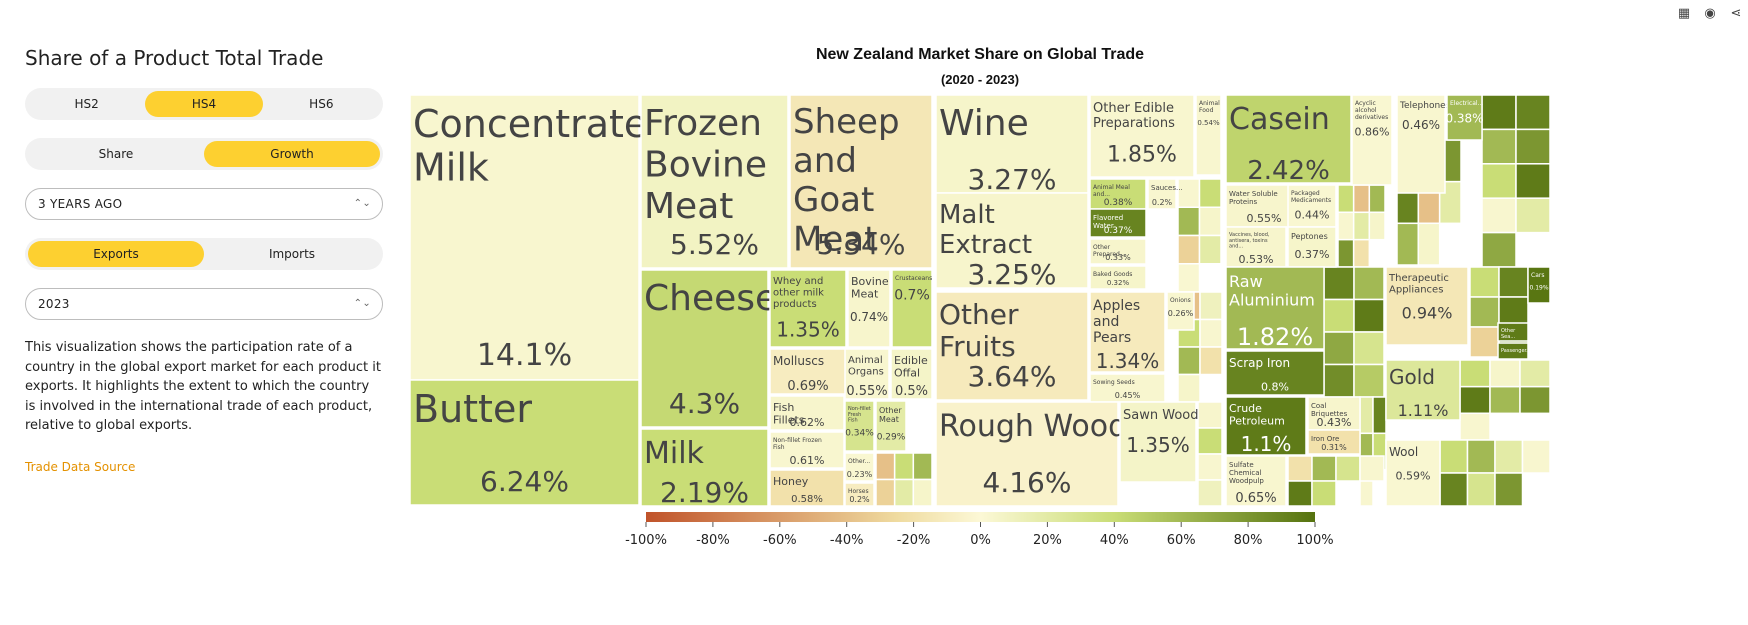  I want to click on tile-non-fillet-fresh-fish, so click(859, 426).